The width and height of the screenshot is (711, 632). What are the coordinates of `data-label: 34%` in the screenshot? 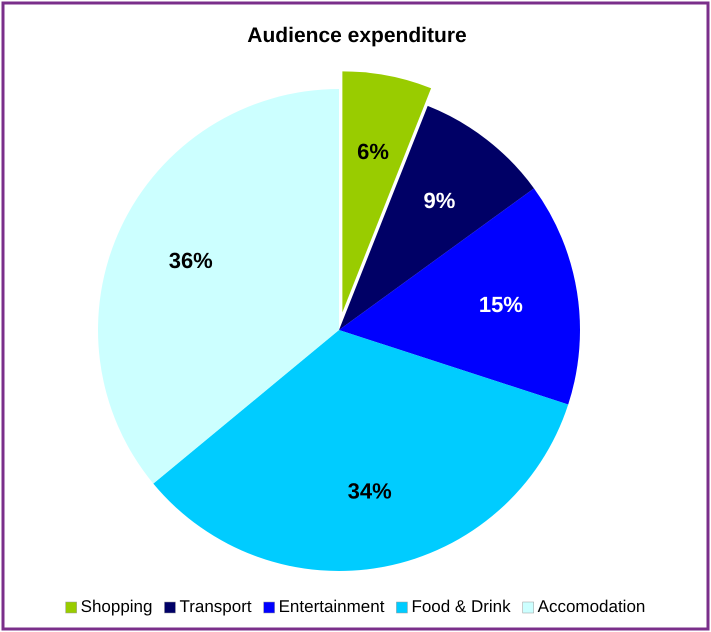 It's located at (370, 491).